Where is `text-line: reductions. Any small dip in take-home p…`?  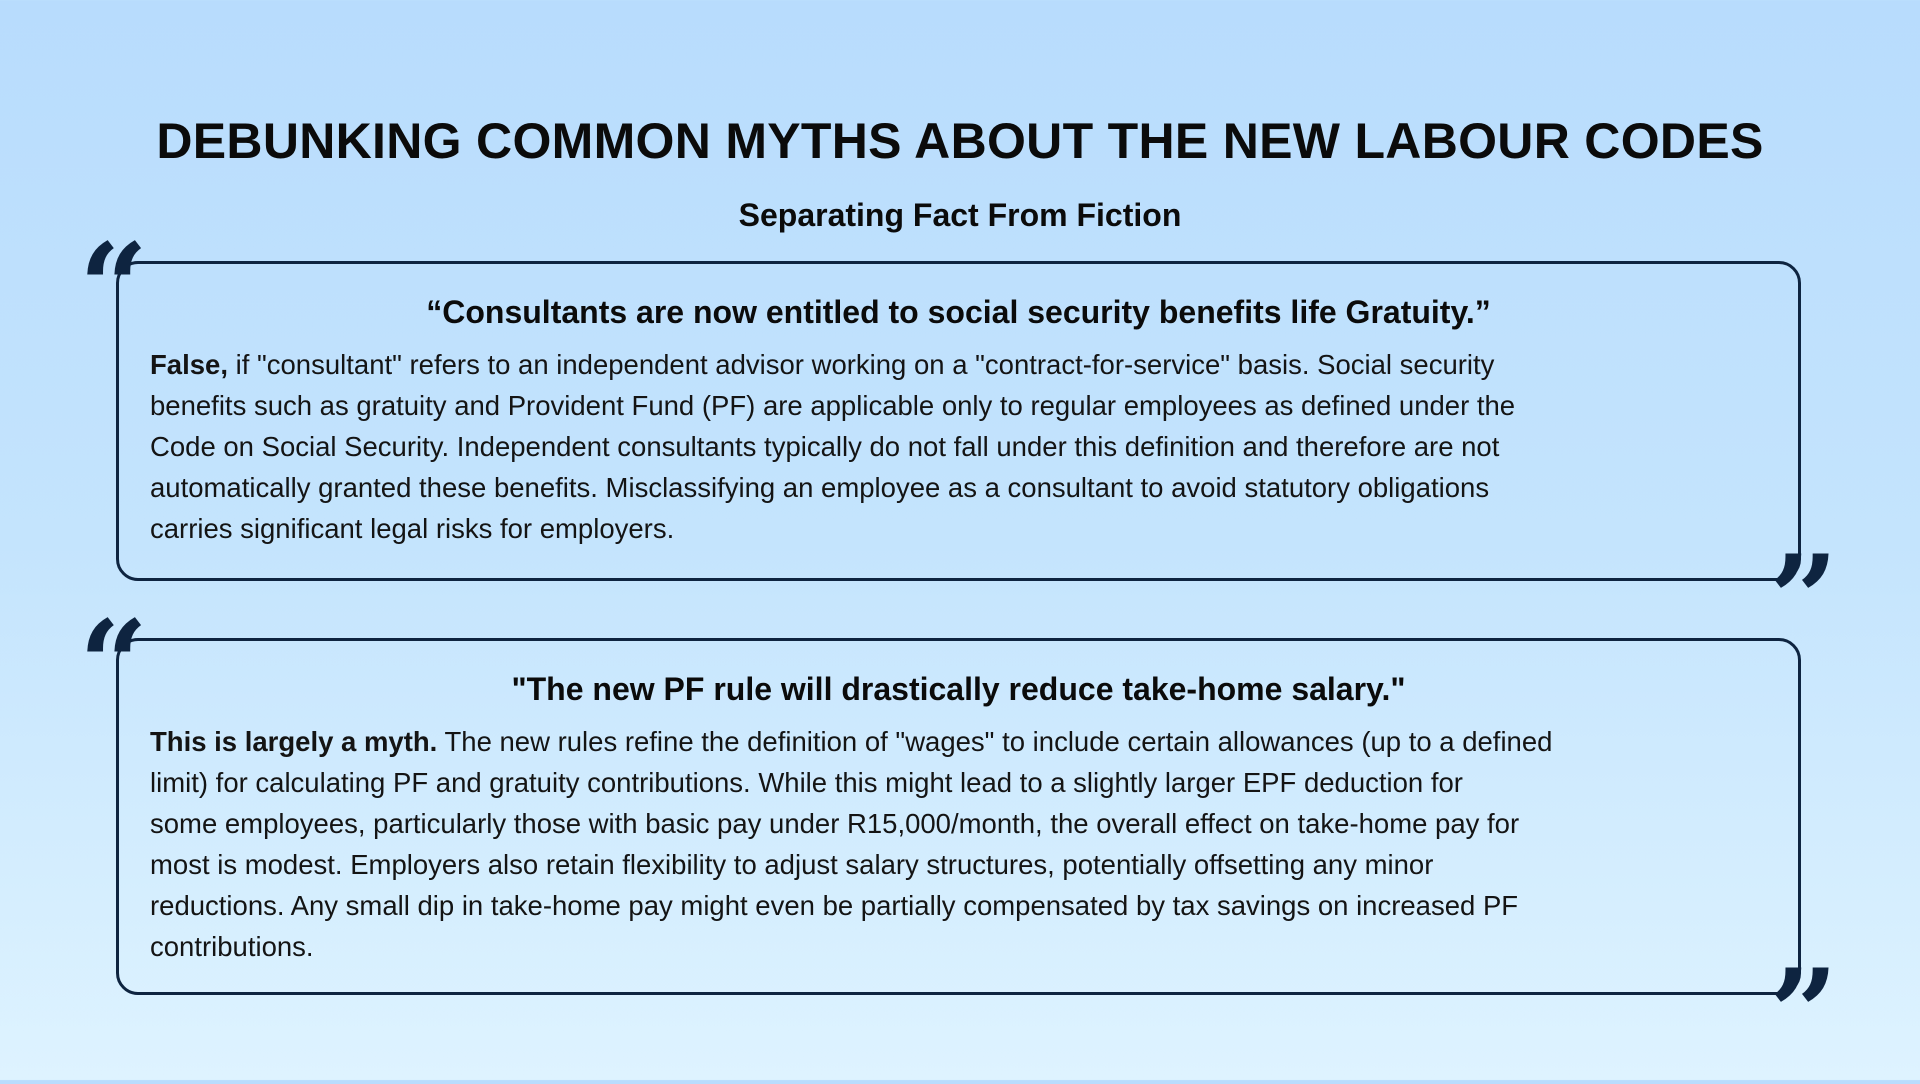
text-line: reductions. Any small dip in take-home p… is located at coordinates (834, 905).